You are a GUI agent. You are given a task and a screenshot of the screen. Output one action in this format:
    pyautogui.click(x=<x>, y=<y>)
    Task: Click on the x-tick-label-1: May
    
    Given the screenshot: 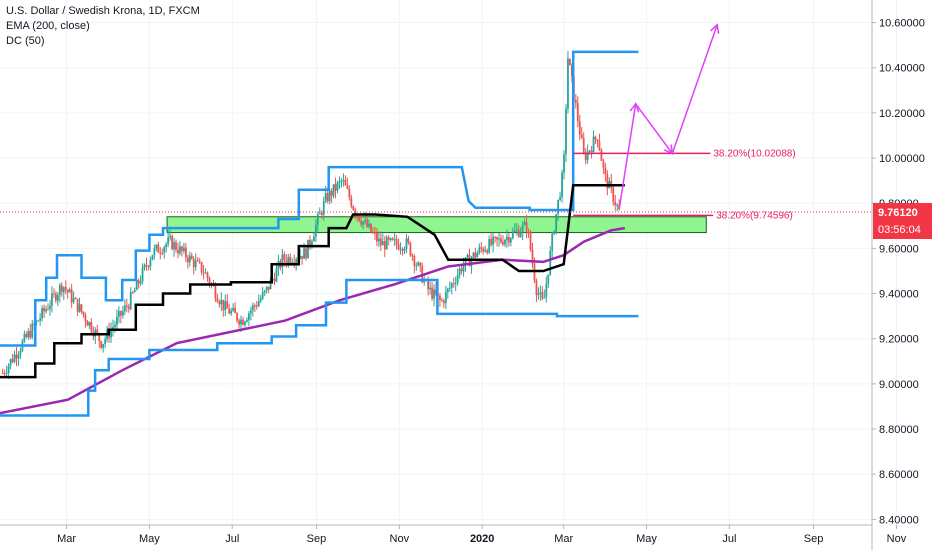 What is the action you would take?
    pyautogui.click(x=149, y=539)
    